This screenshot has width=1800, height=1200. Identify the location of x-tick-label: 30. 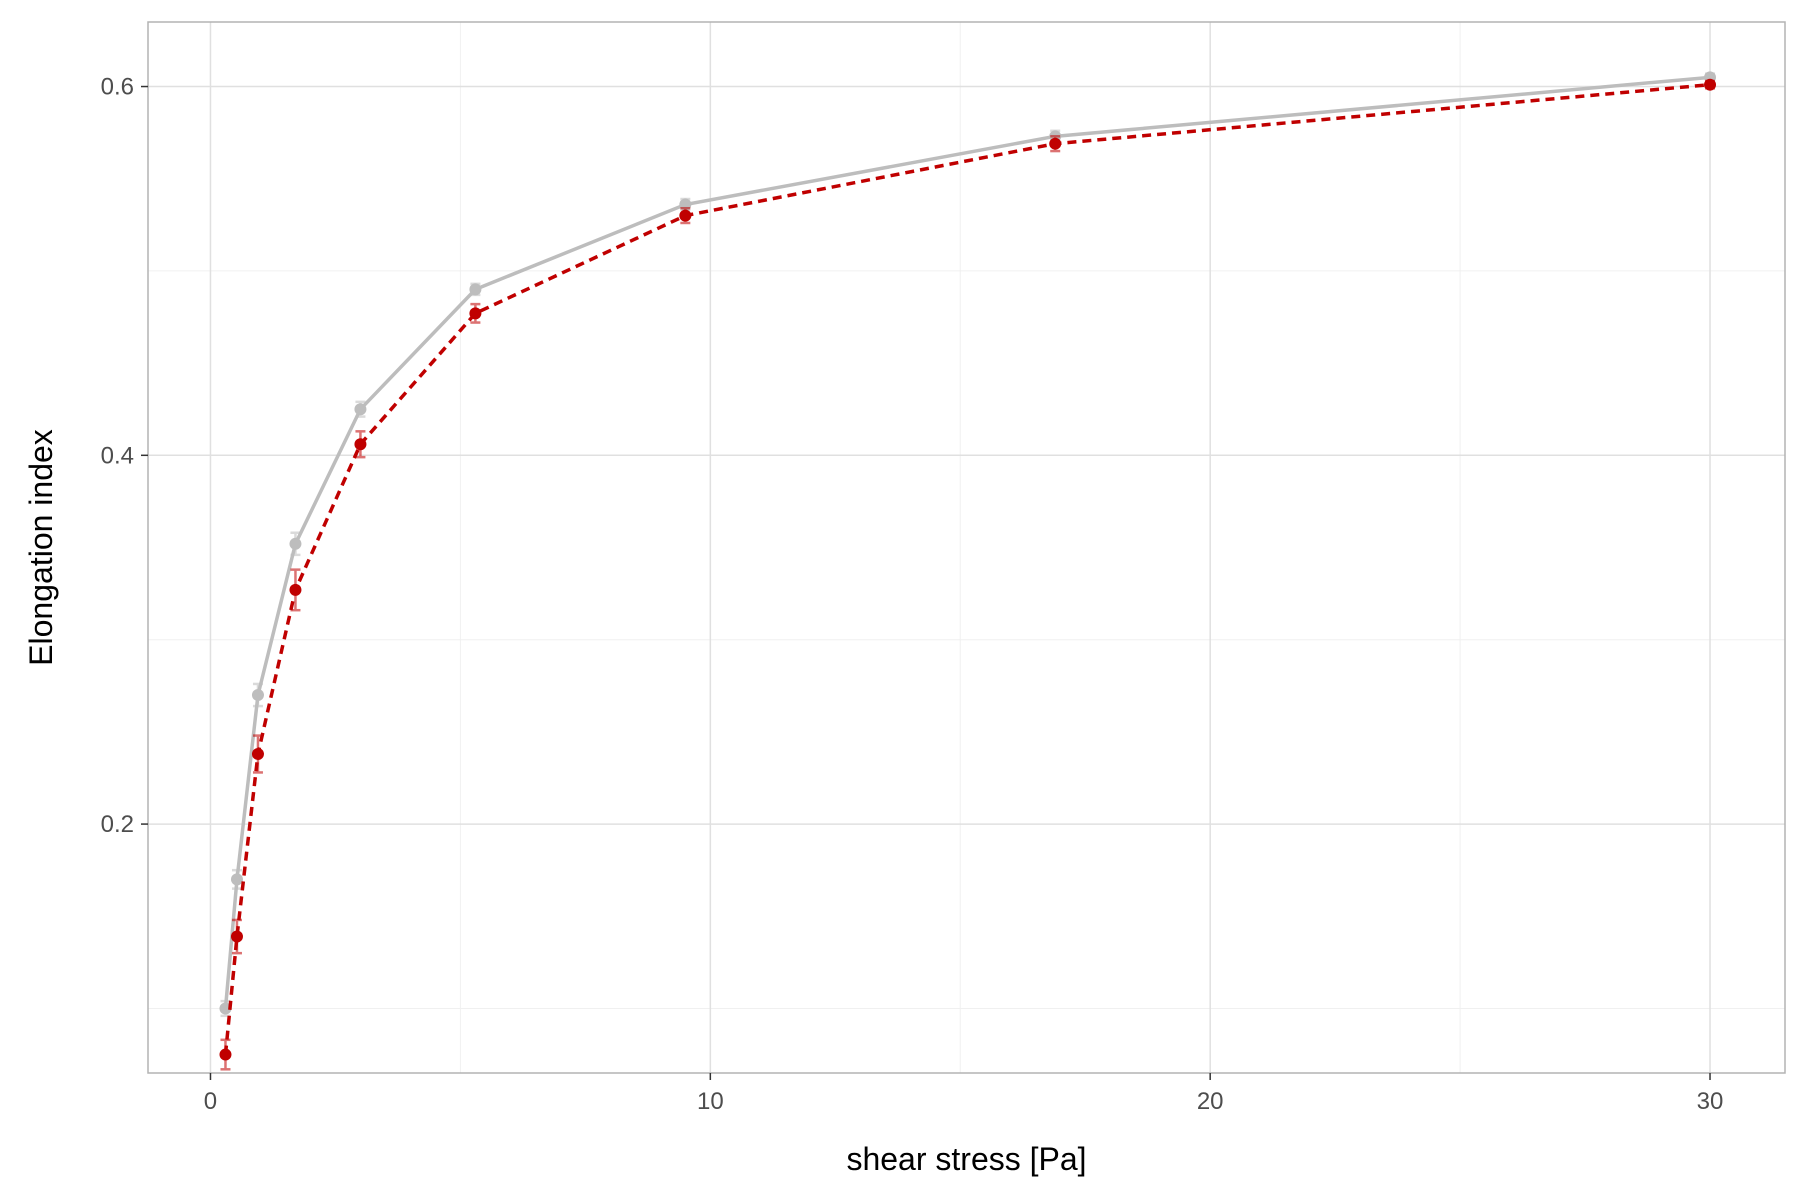
(1710, 1101).